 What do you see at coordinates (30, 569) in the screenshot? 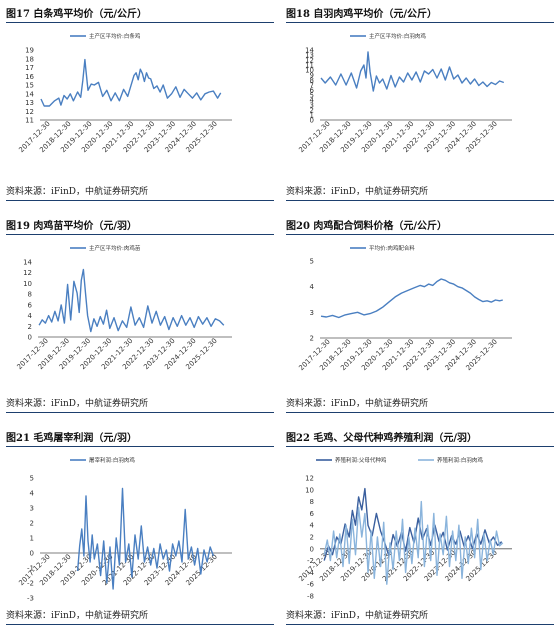
I see `y-tick-label: -1` at bounding box center [30, 569].